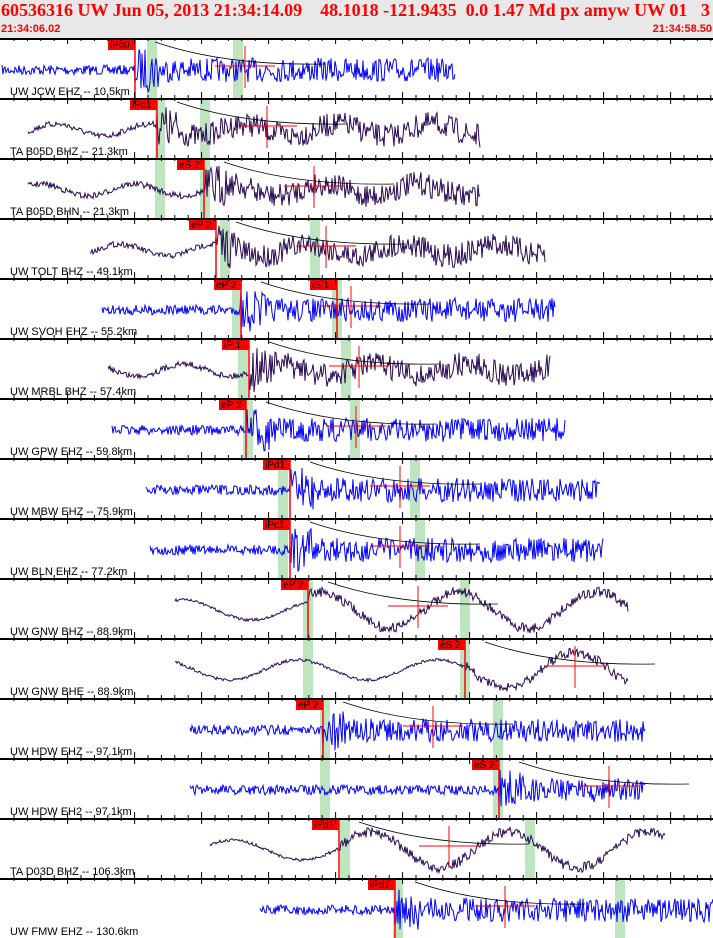 This screenshot has height=938, width=713. I want to click on station-label: UW GNW BHZ -- 88.9km, so click(71, 632).